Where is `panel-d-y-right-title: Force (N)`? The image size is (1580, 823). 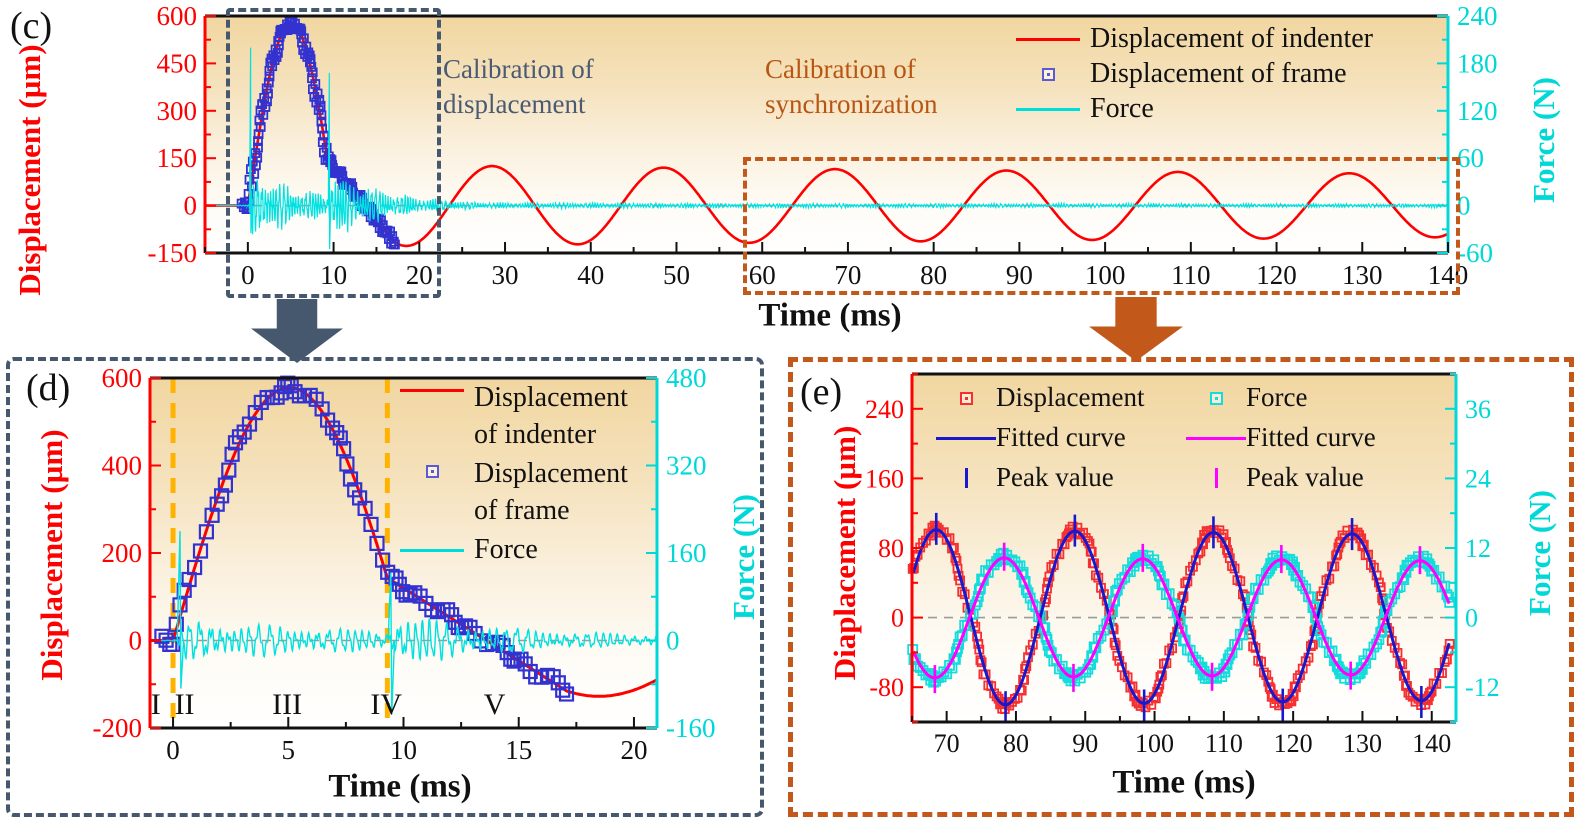
panel-d-y-right-title: Force (N) is located at coordinates (743, 557).